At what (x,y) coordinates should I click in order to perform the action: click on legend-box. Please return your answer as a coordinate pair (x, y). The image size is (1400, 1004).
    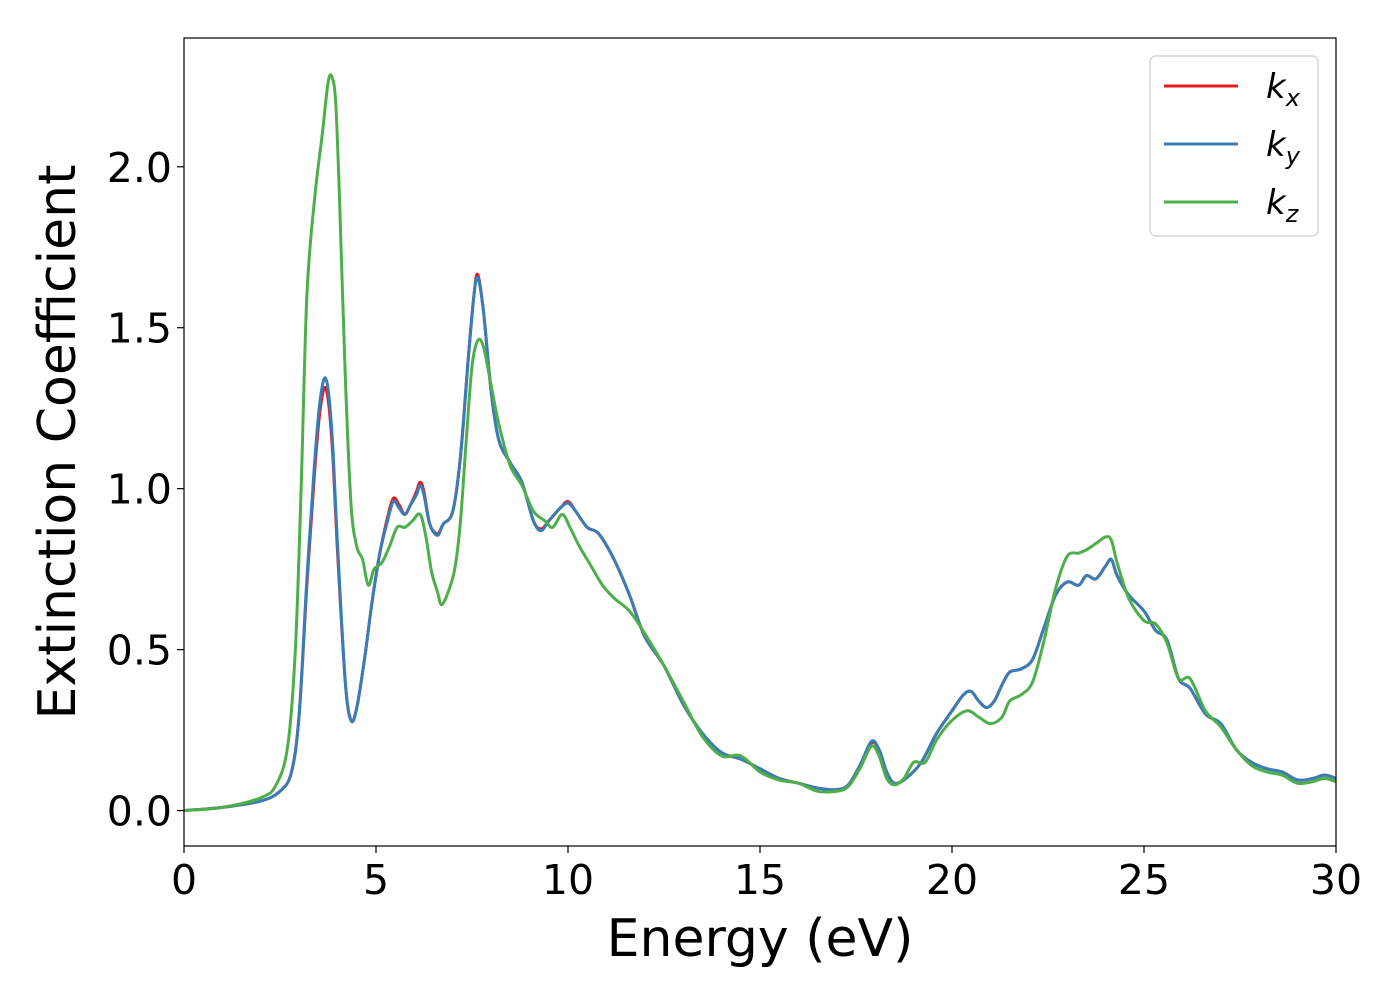
    Looking at the image, I should click on (1234, 146).